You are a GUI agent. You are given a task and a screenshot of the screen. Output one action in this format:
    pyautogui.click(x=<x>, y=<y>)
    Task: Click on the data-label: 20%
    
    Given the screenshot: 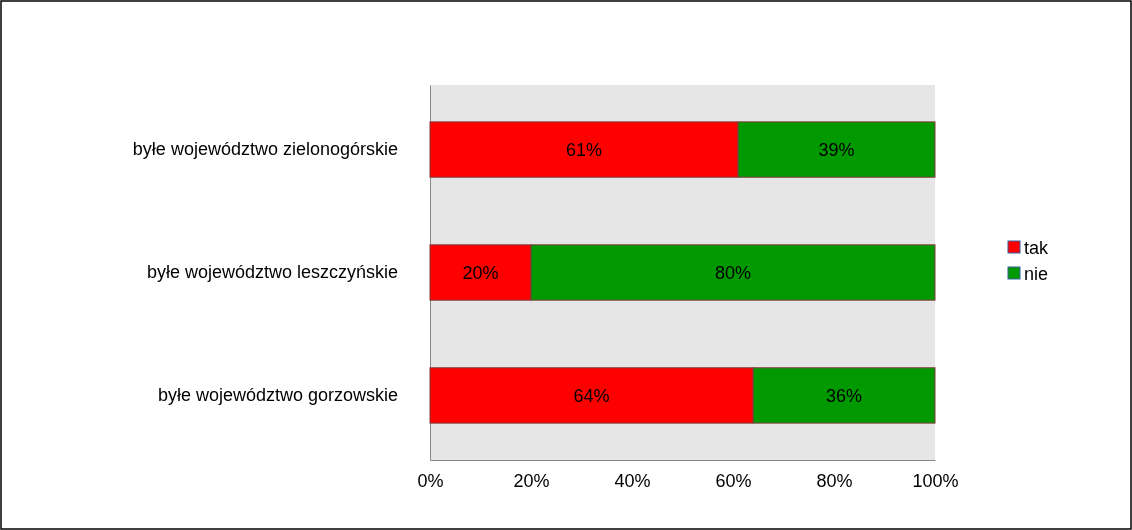 What is the action you would take?
    pyautogui.click(x=480, y=272)
    